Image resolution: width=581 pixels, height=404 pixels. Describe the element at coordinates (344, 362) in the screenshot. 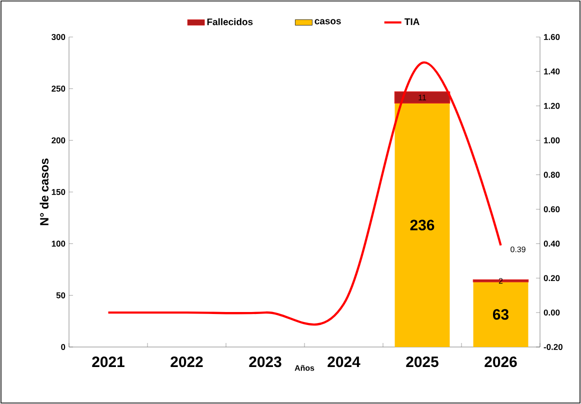

I see `x-tick-label: 2024` at that location.